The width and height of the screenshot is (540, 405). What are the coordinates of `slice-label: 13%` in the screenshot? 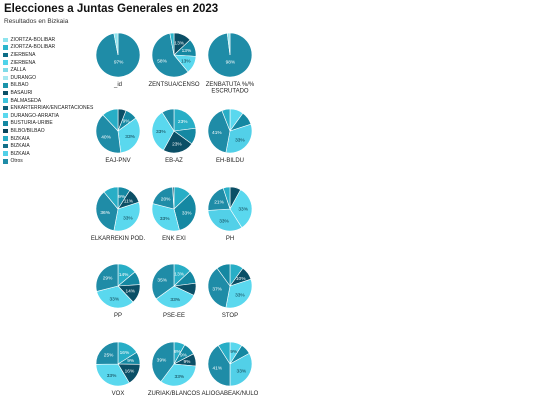 It's located at (179, 44).